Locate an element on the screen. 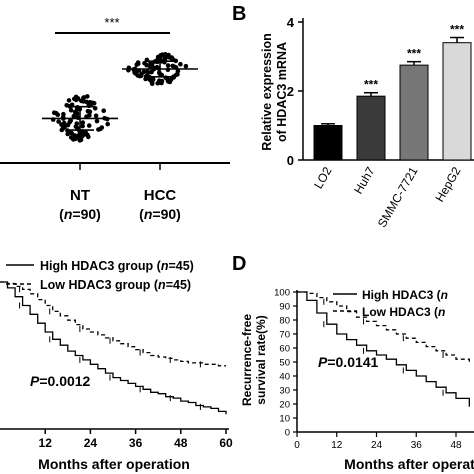 This screenshot has width=474, height=474. d-y-ticks: 0 10 20 30 40 50 60 70 80 90 100 is located at coordinates (285, 363).